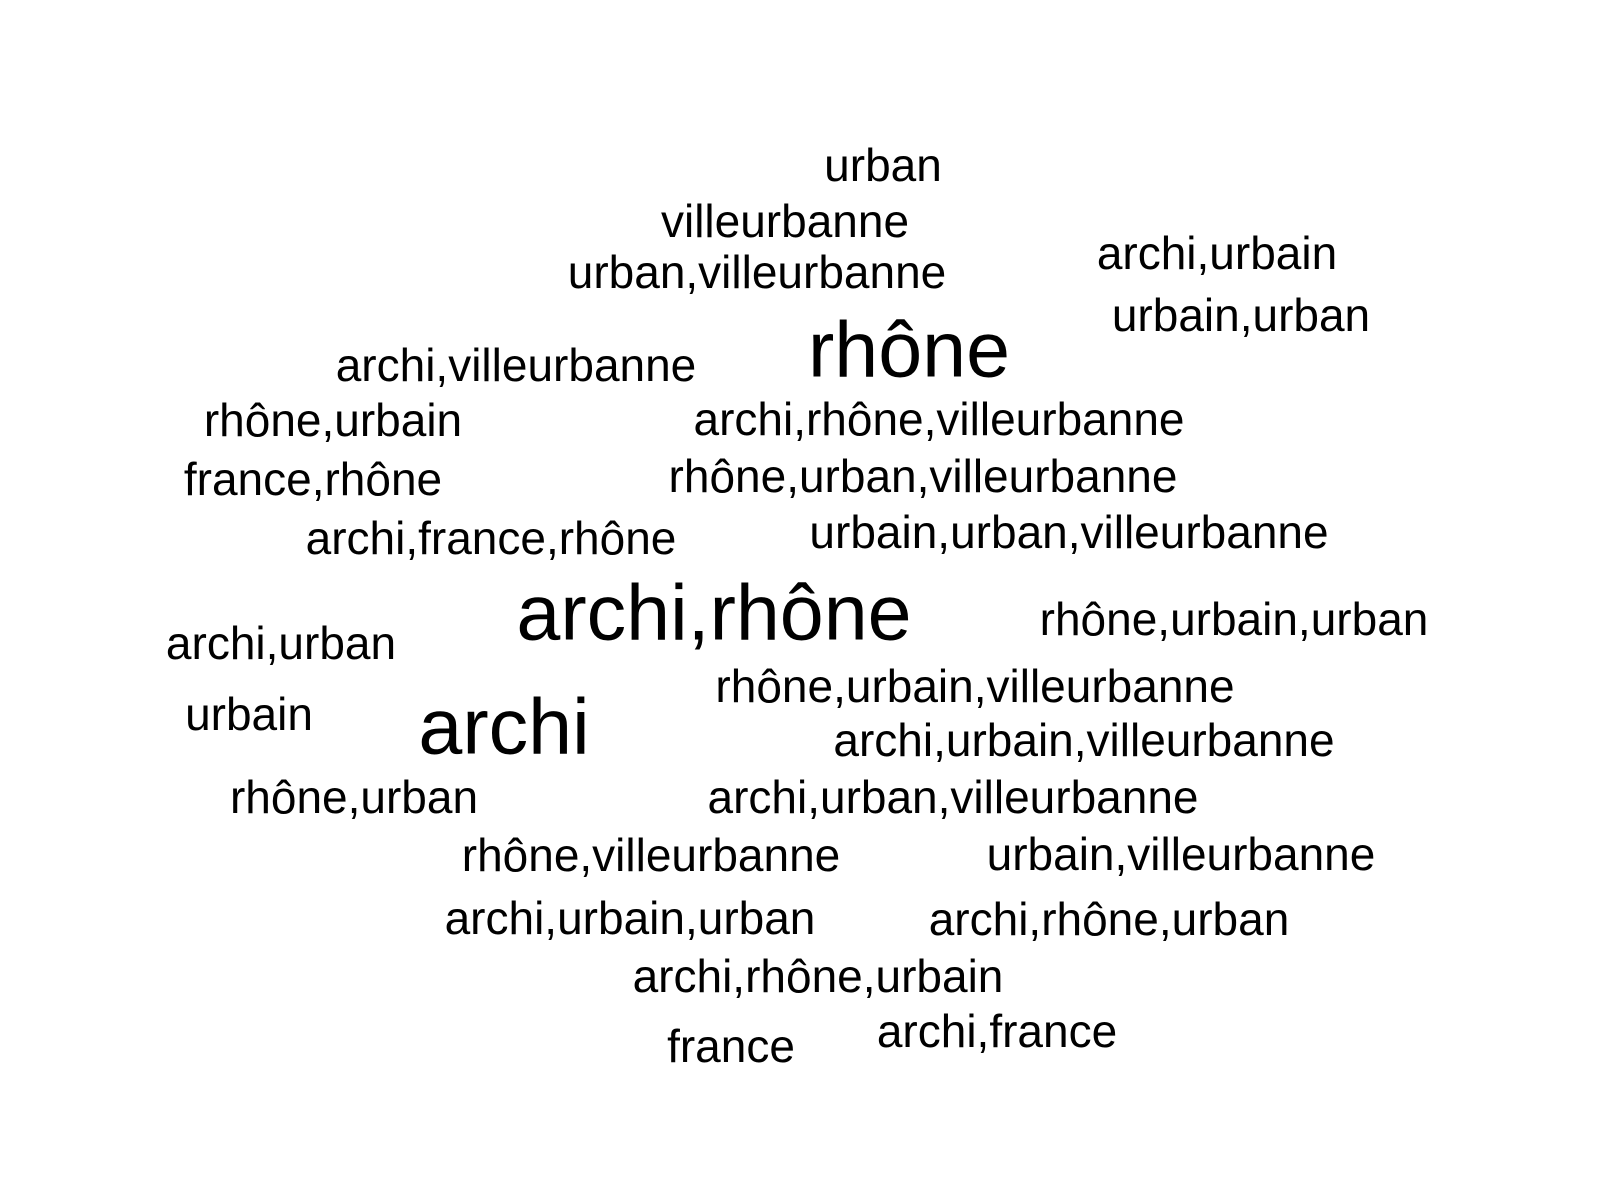  Describe the element at coordinates (953, 797) in the screenshot. I see `word-archi-urban-villeurbanne: archi,urban,villeurbanne` at that location.